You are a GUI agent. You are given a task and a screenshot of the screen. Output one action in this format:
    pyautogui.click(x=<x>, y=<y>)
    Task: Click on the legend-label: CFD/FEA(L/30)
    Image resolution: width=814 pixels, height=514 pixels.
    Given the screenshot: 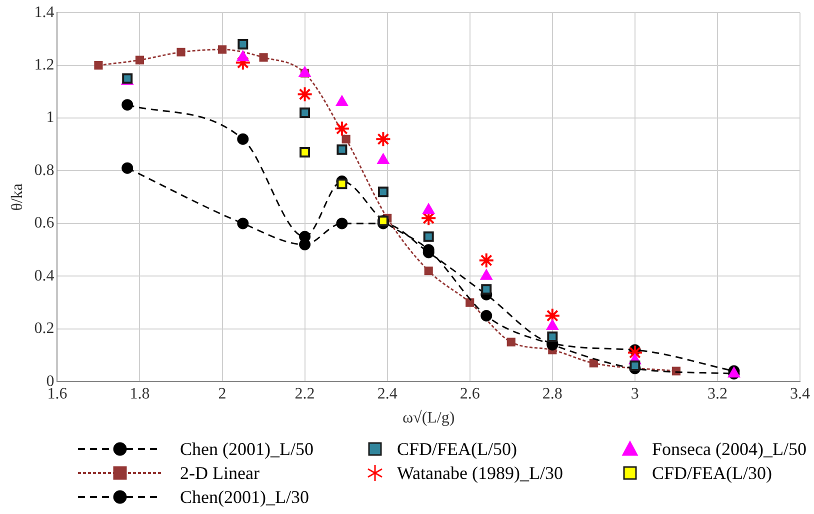 What is the action you would take?
    pyautogui.click(x=712, y=473)
    